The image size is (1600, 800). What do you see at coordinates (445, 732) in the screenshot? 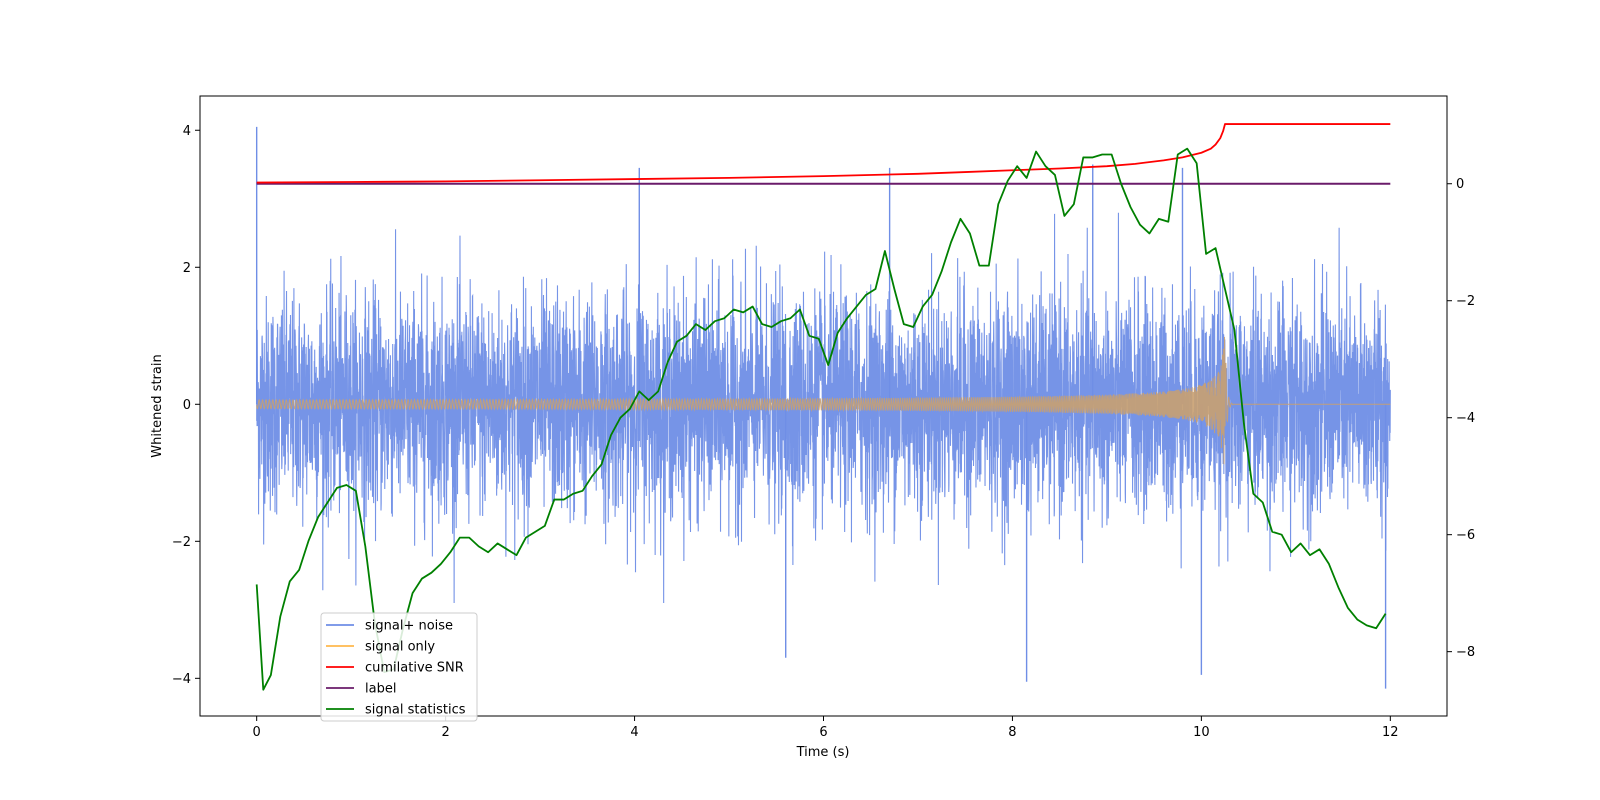
I see `x-tick-label: 2` at bounding box center [445, 732].